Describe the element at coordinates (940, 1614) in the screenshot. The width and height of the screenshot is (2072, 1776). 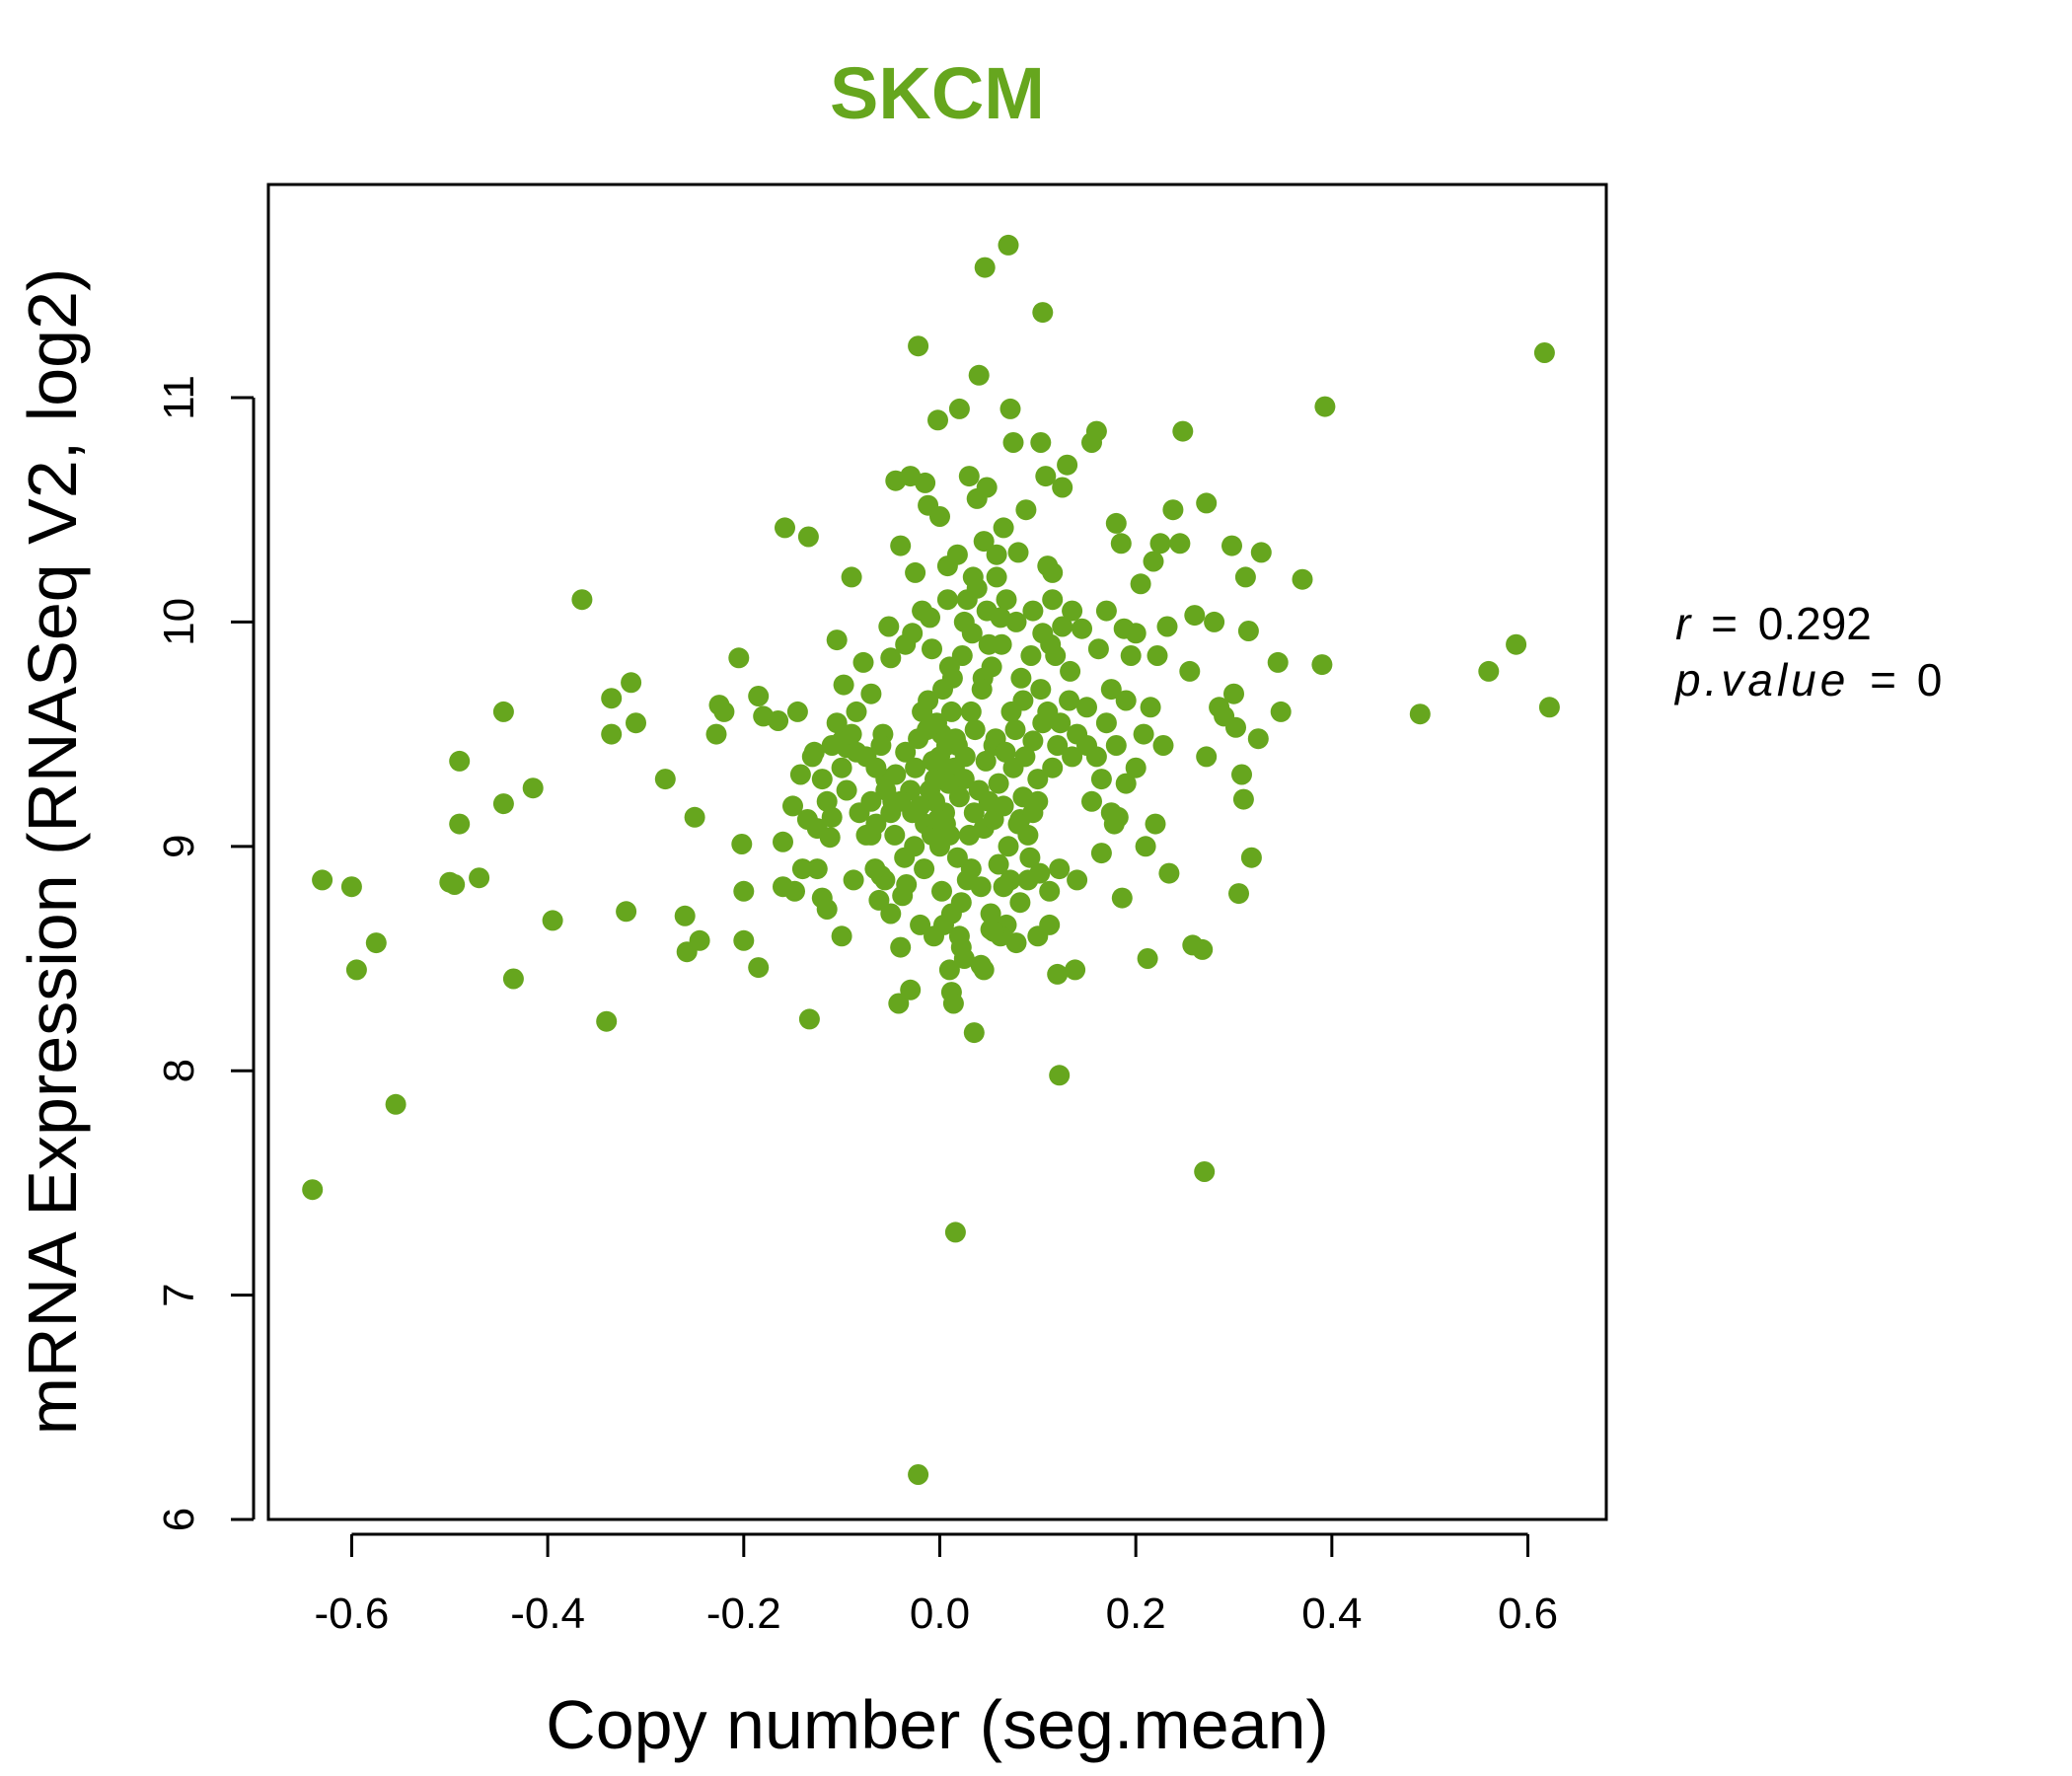
I see `x-tick-label-3: 0.0` at that location.